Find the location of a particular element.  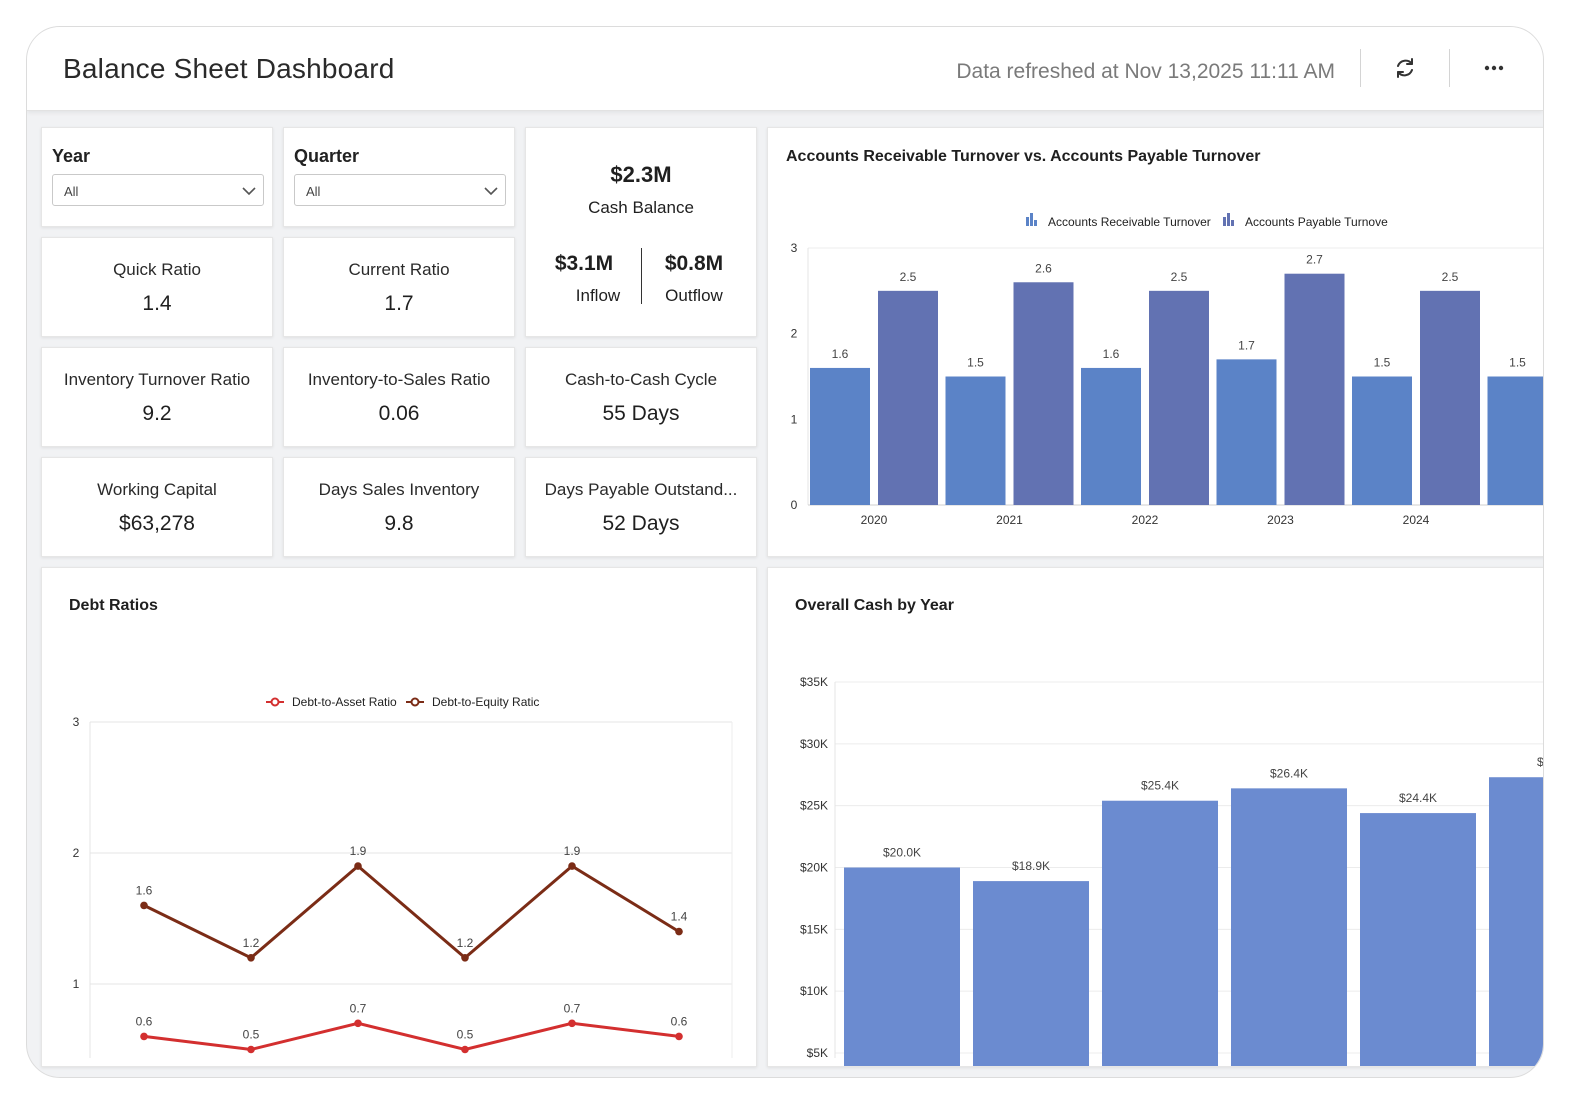

year-filter-label: Year is located at coordinates (71, 156).